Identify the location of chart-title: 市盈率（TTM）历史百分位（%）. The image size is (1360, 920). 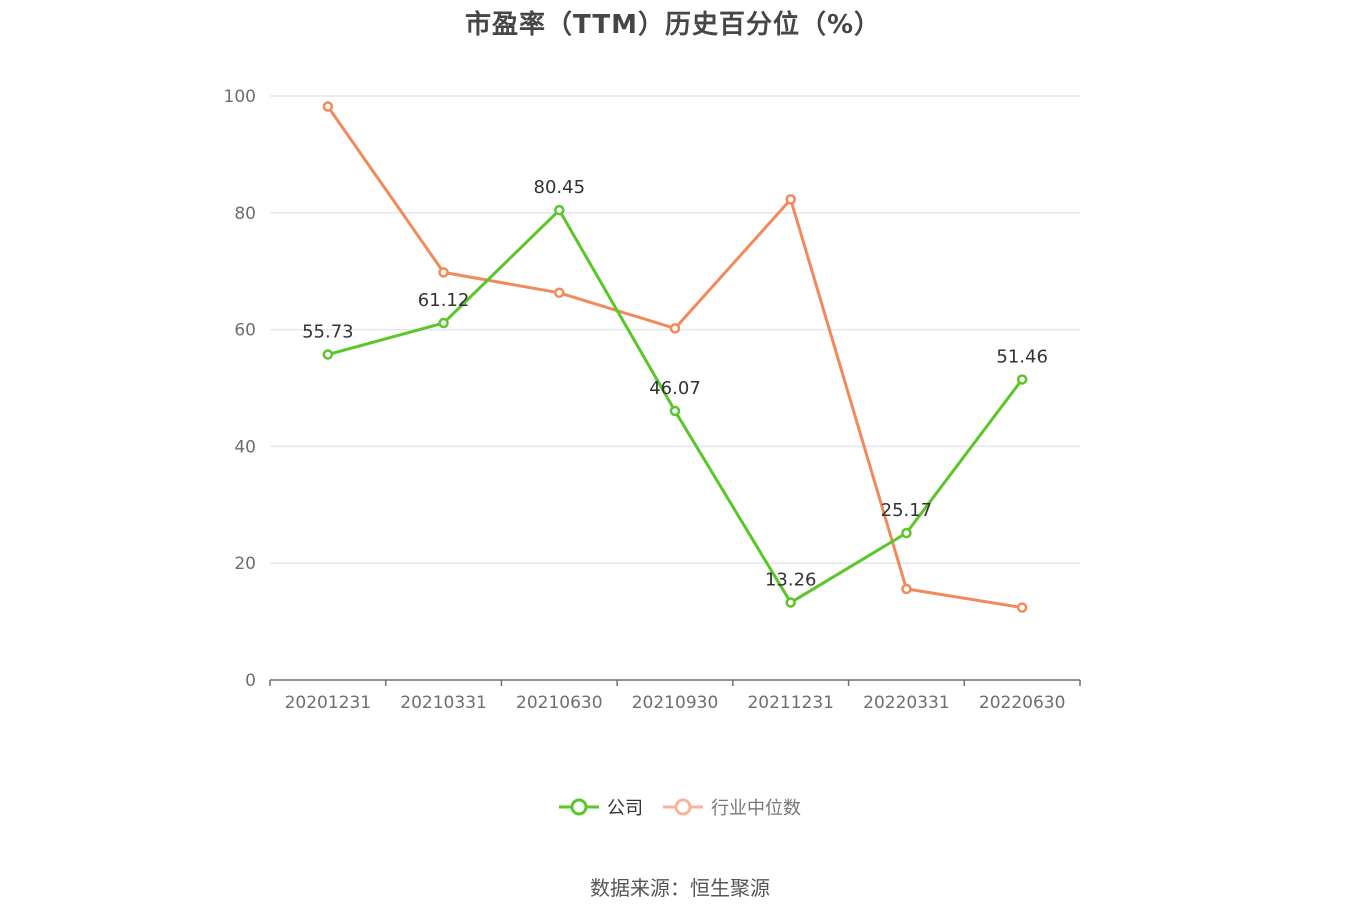
(673, 25).